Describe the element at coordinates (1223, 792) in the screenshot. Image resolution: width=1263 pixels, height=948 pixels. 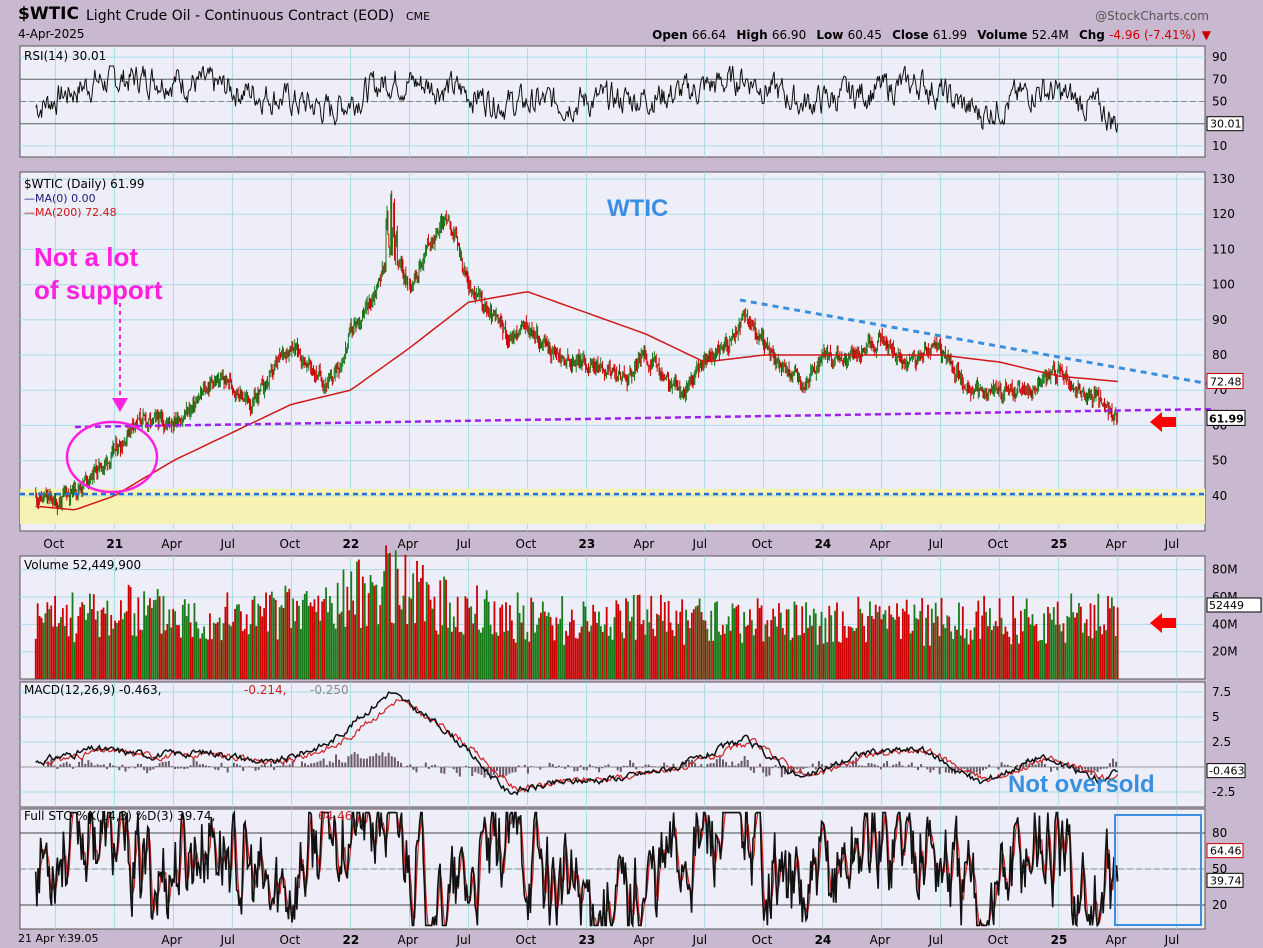
I see `y-tick-label: -2.5` at that location.